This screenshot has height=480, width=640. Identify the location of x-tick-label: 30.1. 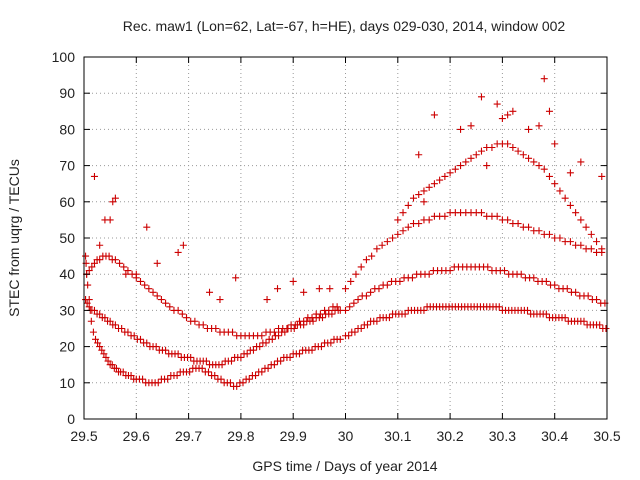
(397, 436).